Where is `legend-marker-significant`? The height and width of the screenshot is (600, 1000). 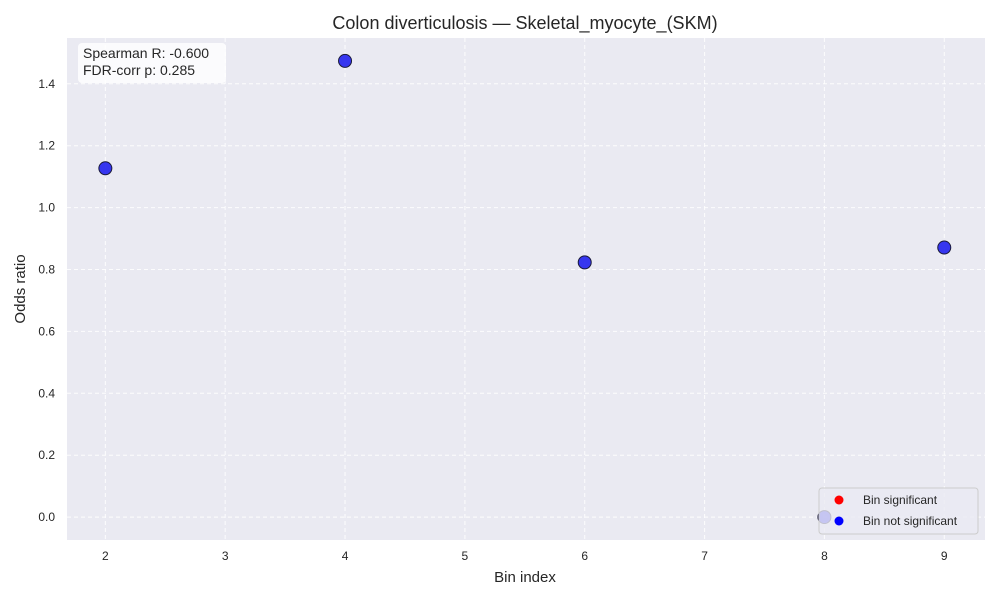
legend-marker-significant is located at coordinates (839, 500).